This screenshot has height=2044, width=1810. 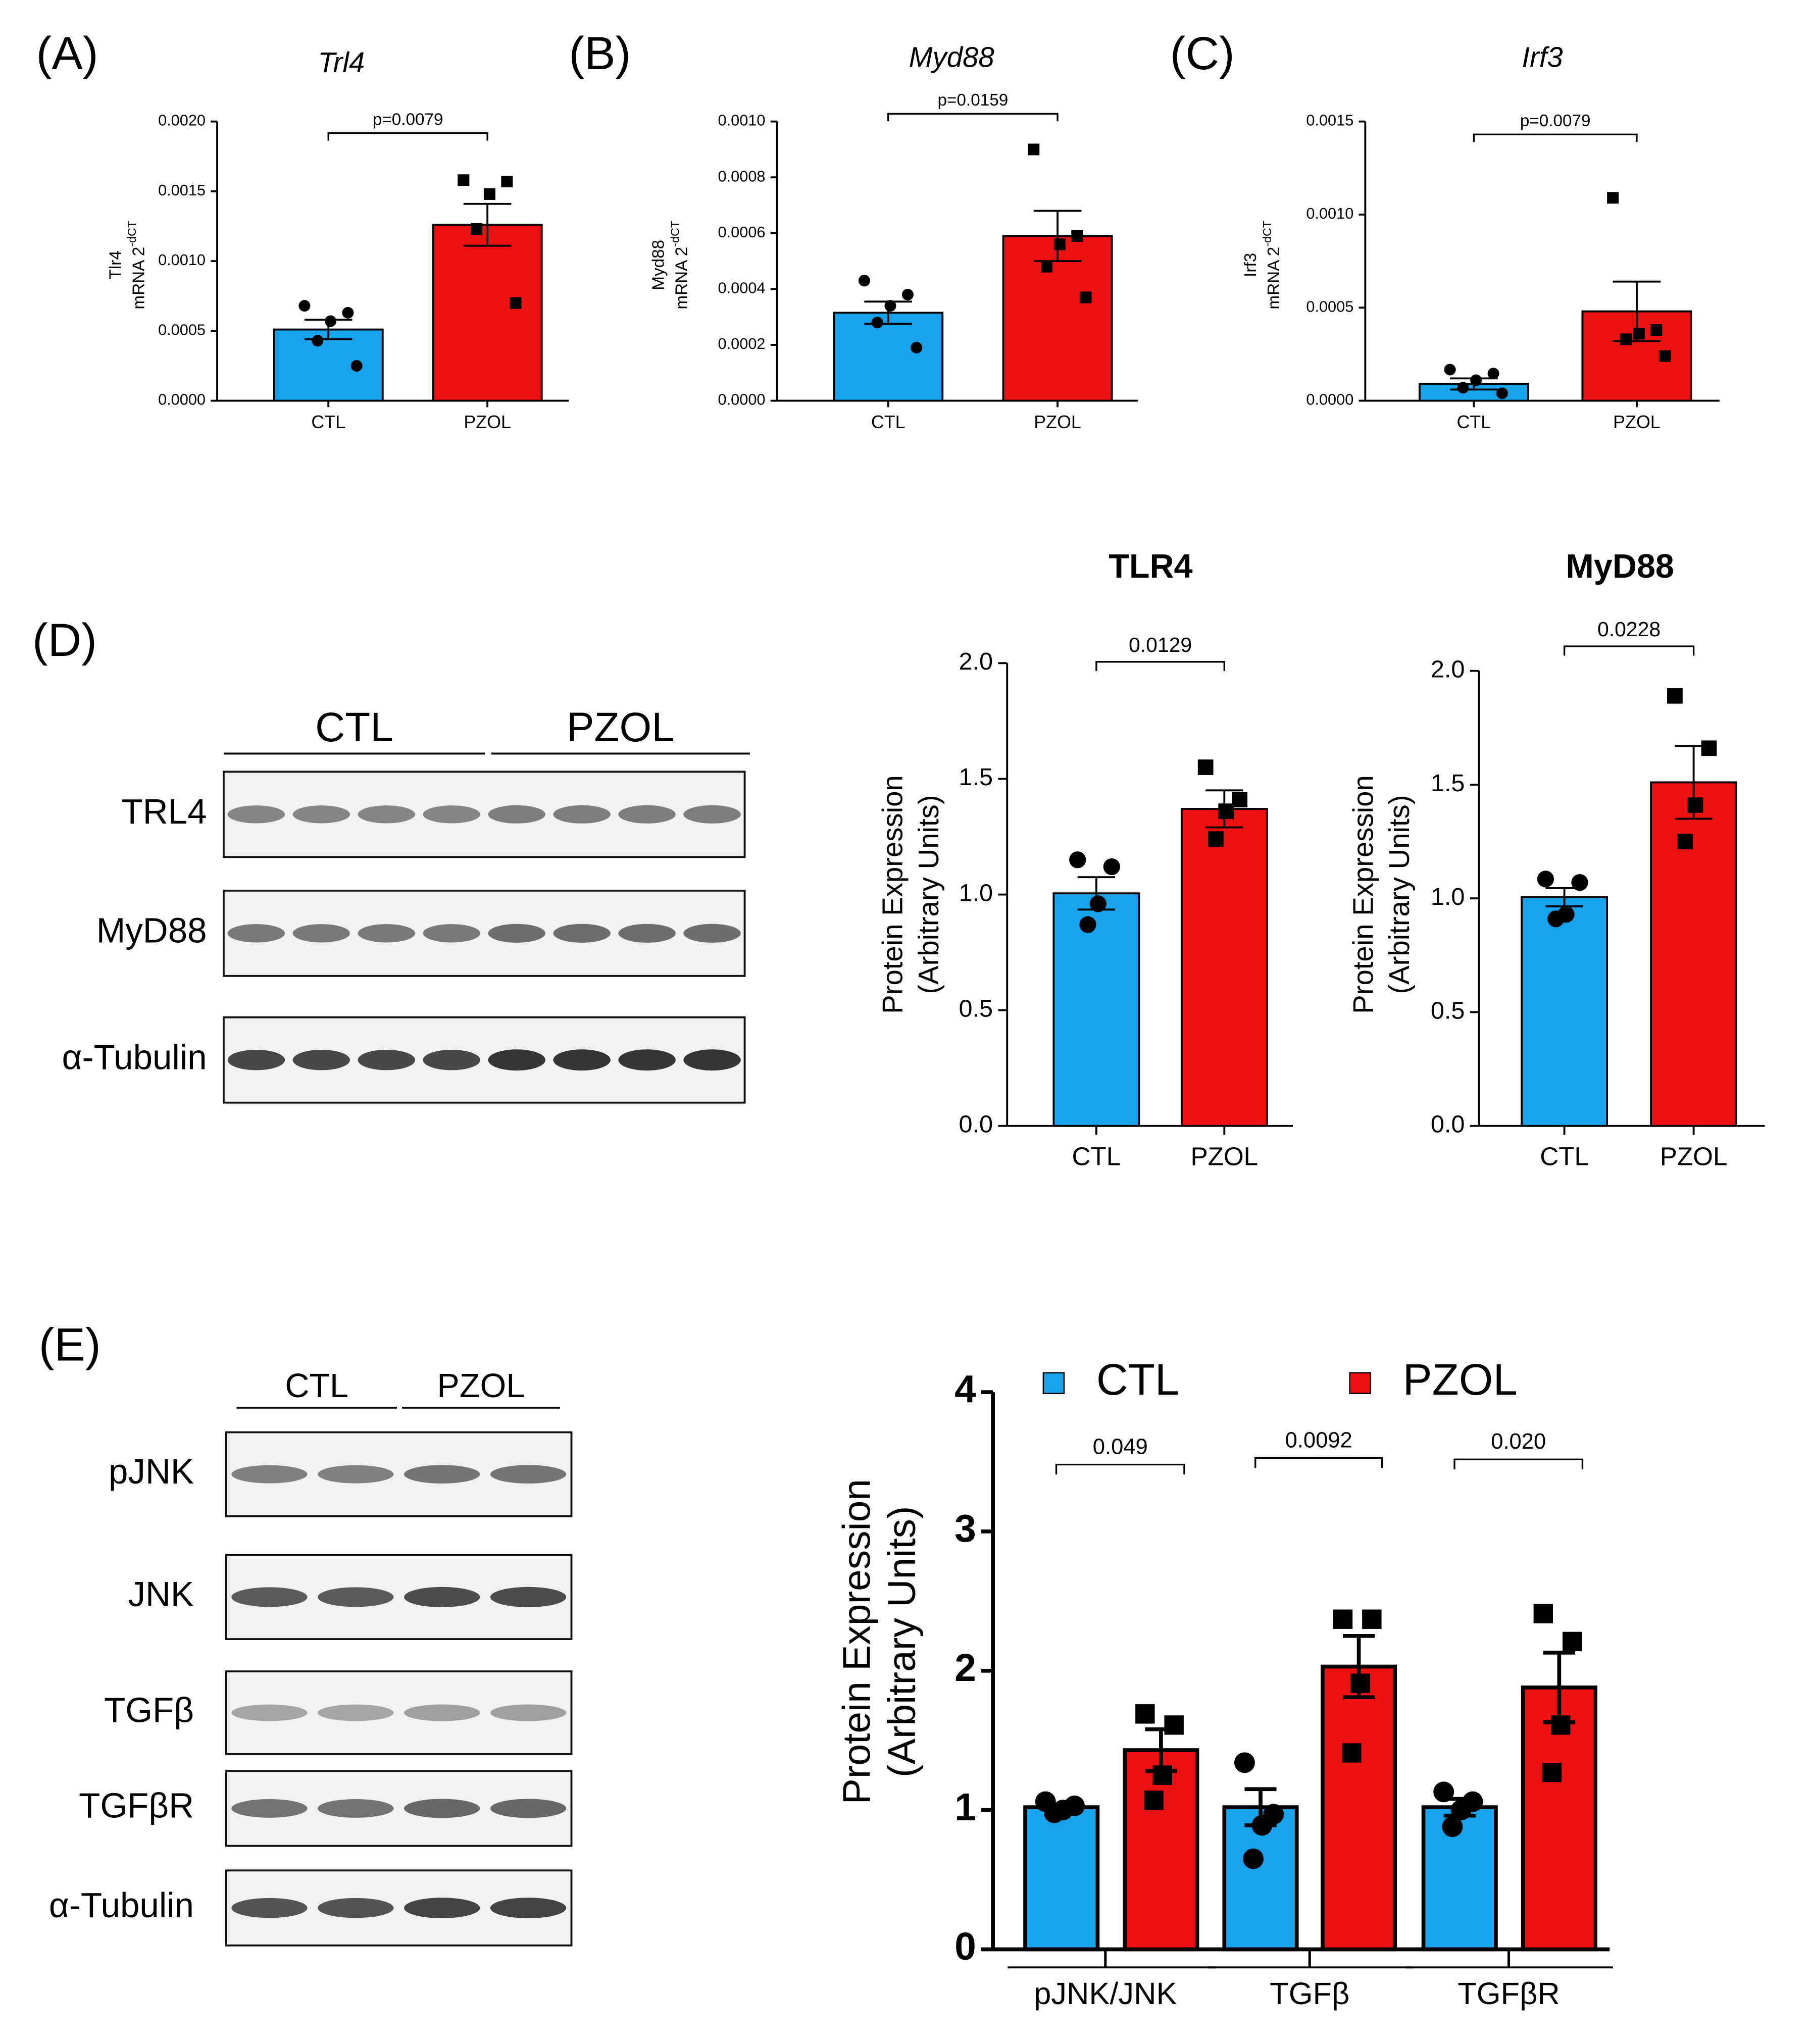 What do you see at coordinates (182, 329) in the screenshot?
I see `y-tick-label: 0.0005` at bounding box center [182, 329].